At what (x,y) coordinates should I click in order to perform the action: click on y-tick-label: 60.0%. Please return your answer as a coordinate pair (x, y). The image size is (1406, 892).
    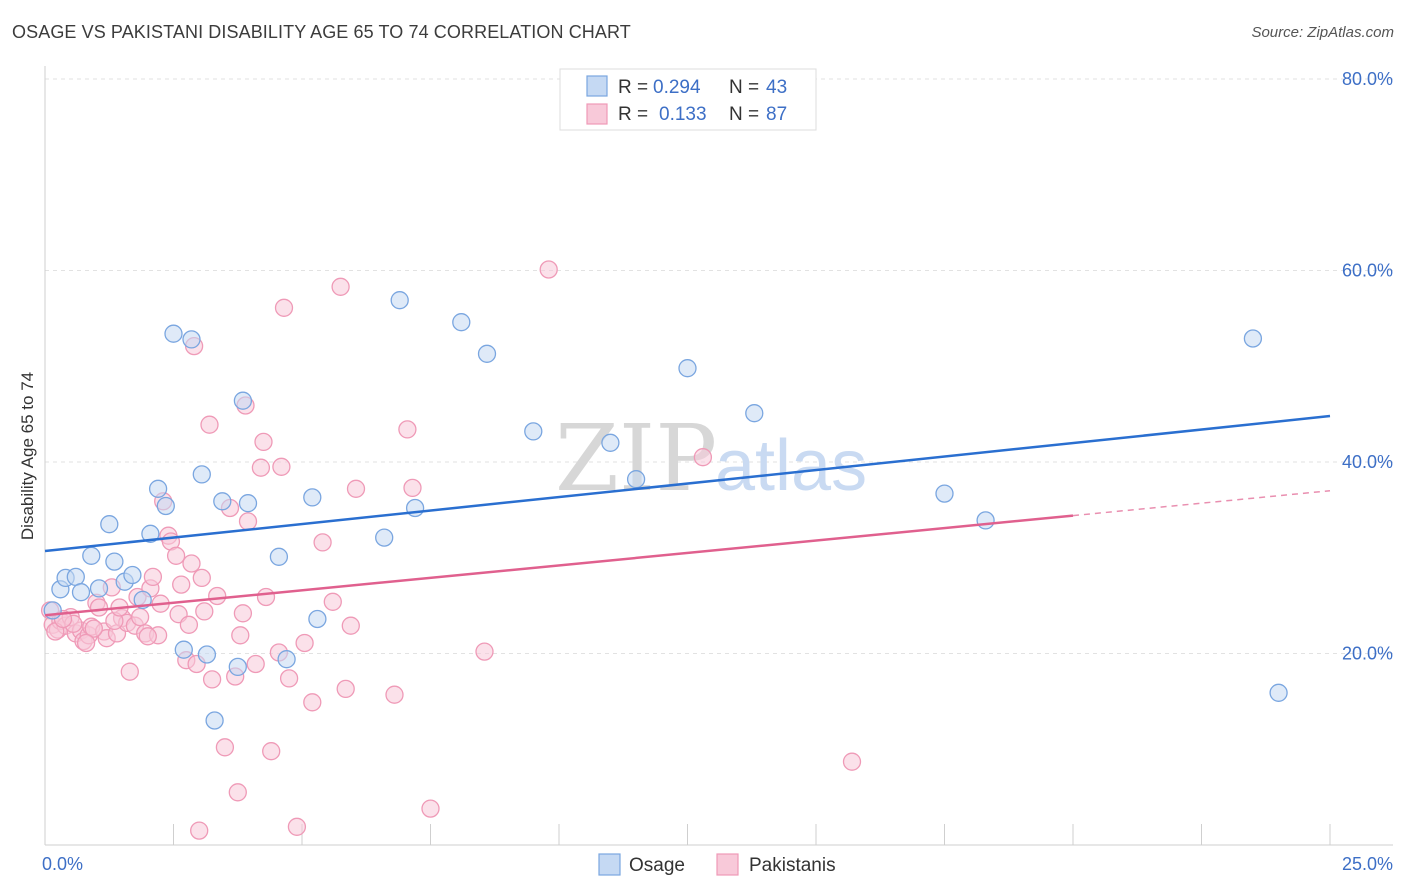
    Looking at the image, I should click on (1367, 271).